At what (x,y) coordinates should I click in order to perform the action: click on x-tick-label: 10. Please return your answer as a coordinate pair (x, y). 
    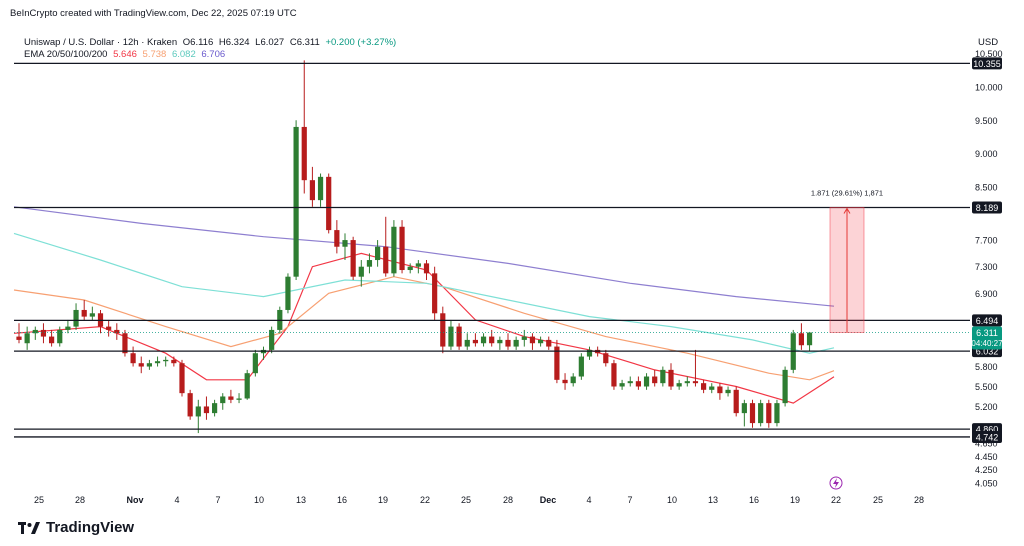
    Looking at the image, I should click on (672, 500).